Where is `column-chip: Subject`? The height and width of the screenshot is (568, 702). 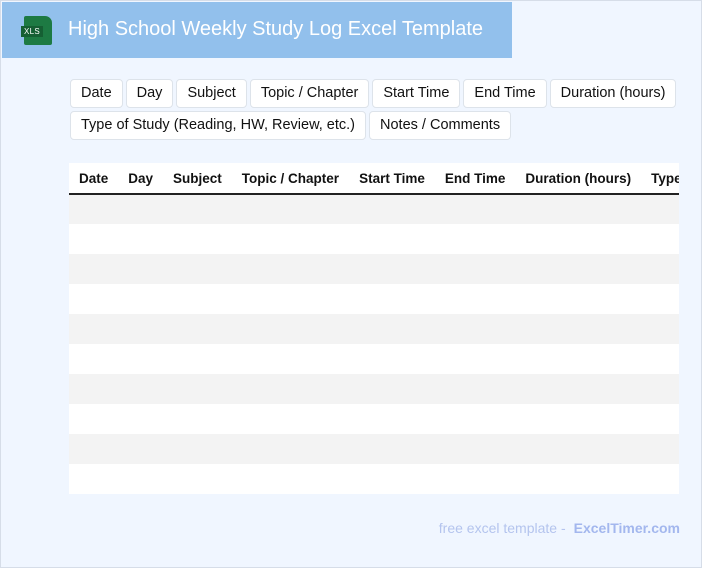 column-chip: Subject is located at coordinates (211, 93).